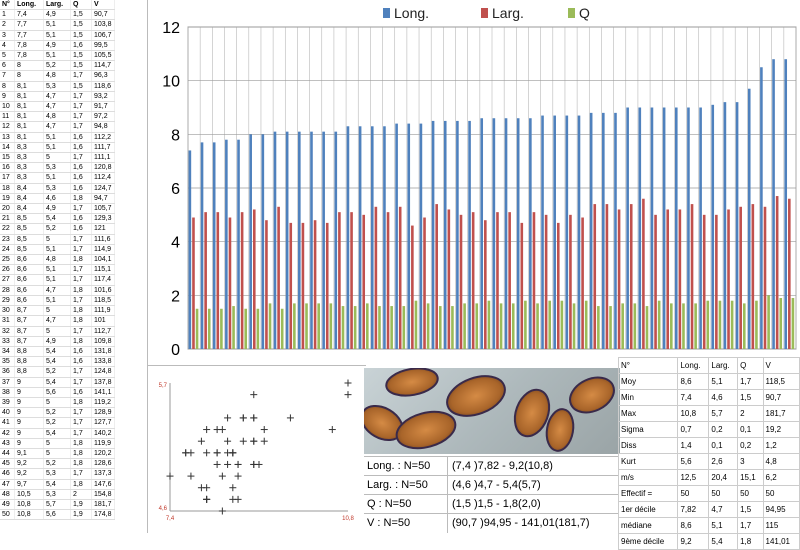 The width and height of the screenshot is (800, 550). Describe the element at coordinates (57, 352) in the screenshot. I see `table-row: 34 8,8 5,4 1,6 131,8` at that location.